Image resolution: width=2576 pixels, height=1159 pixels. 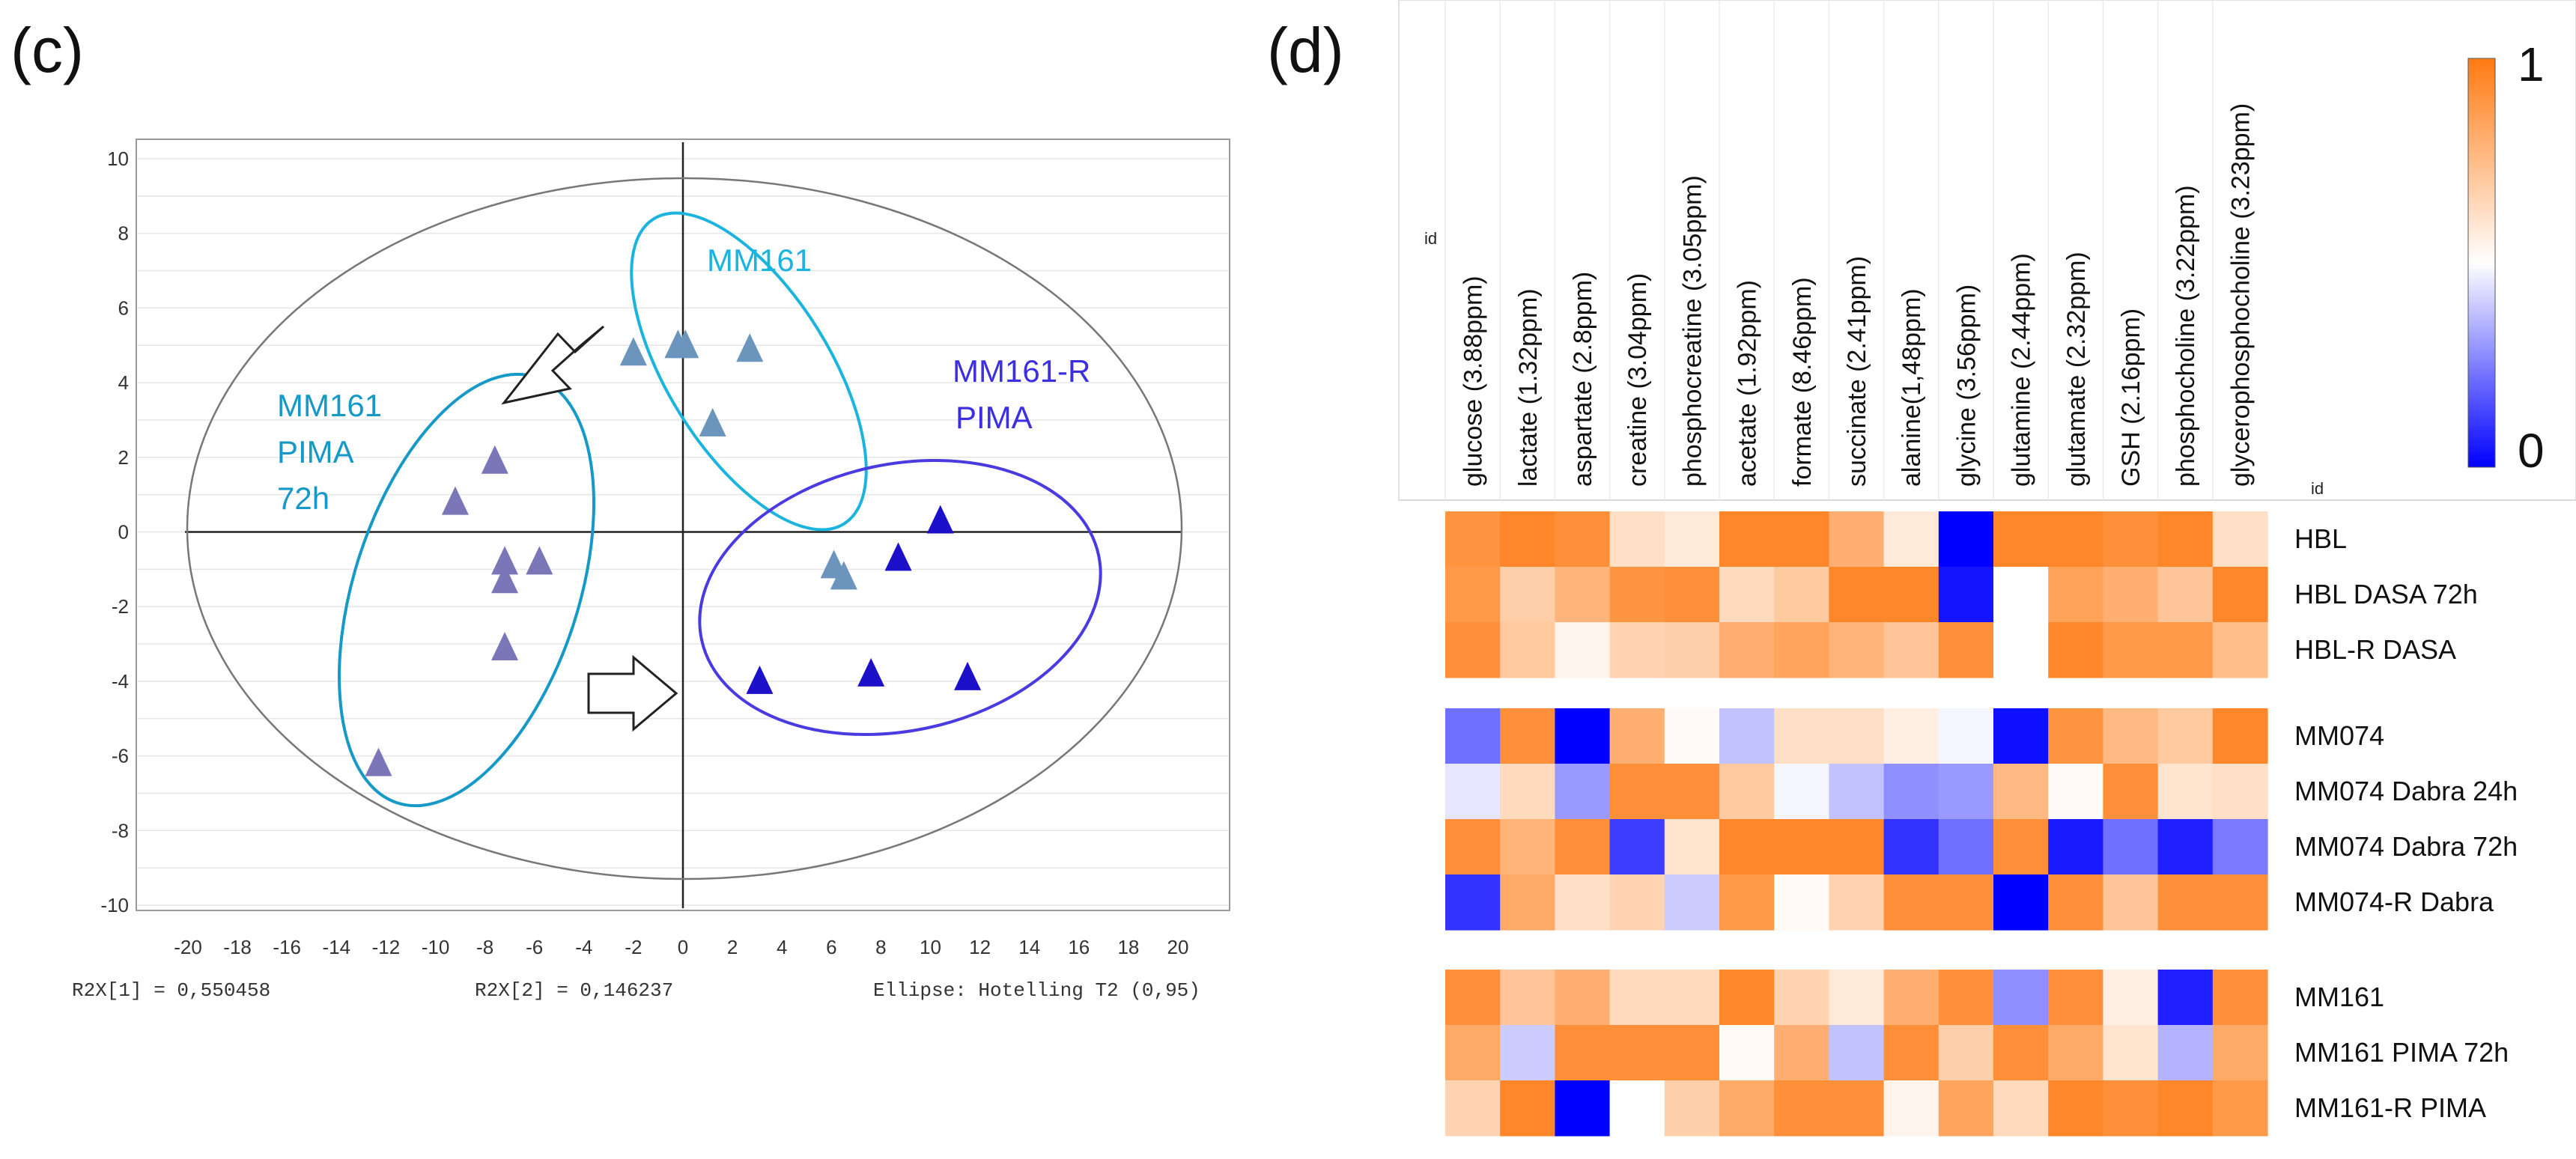 What do you see at coordinates (1473, 381) in the screenshot?
I see `column-header: glucose (3.88ppm)` at bounding box center [1473, 381].